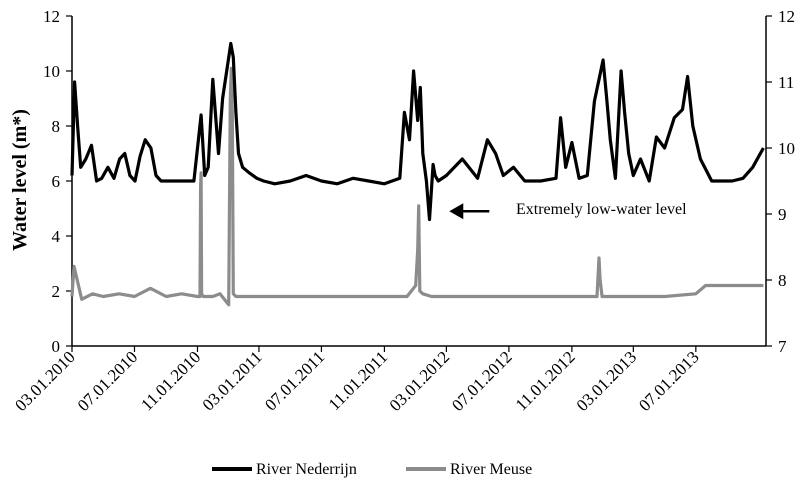 Image resolution: width=810 pixels, height=486 pixels. Describe the element at coordinates (56, 236) in the screenshot. I see `left-tick-label: 4` at that location.